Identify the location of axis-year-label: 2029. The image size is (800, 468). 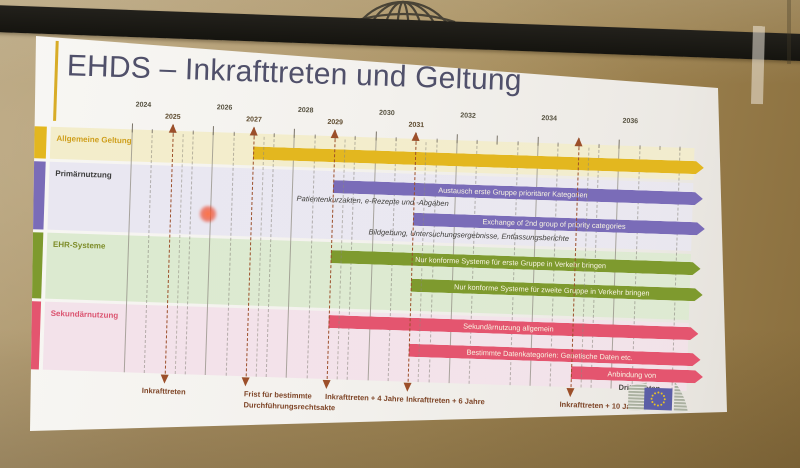
(335, 122).